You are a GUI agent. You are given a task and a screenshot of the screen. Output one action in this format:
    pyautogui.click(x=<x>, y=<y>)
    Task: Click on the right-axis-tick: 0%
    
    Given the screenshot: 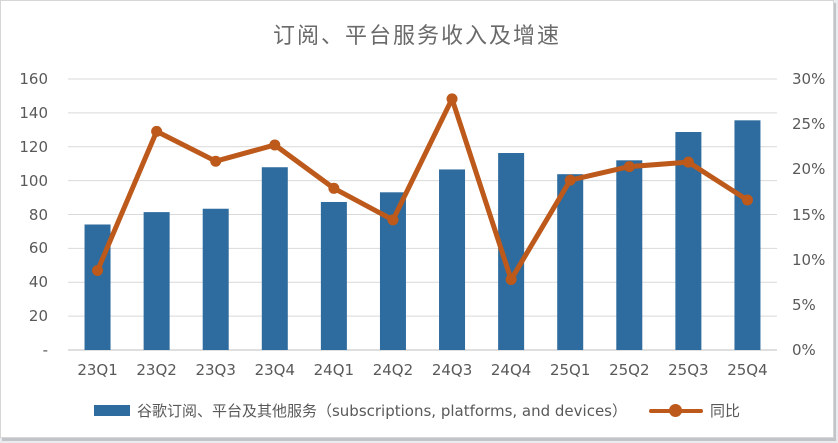 What is the action you would take?
    pyautogui.click(x=804, y=350)
    